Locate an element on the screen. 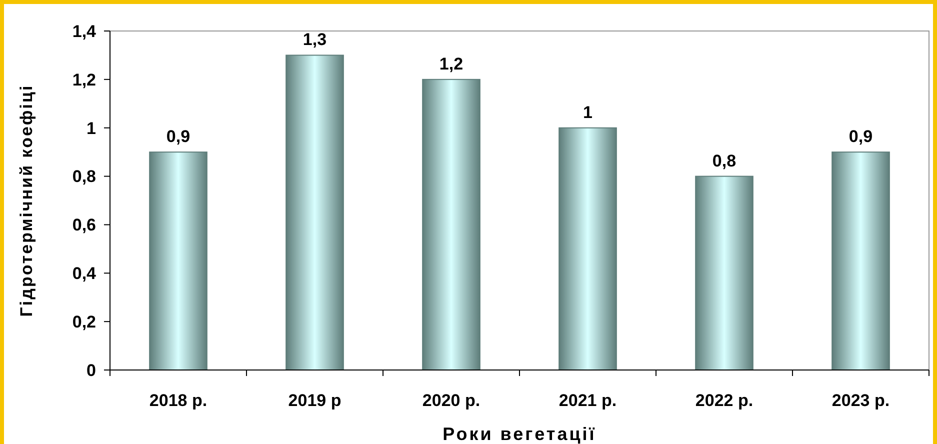  y-axis-title: Гідротермічний коефіці is located at coordinates (26, 200).